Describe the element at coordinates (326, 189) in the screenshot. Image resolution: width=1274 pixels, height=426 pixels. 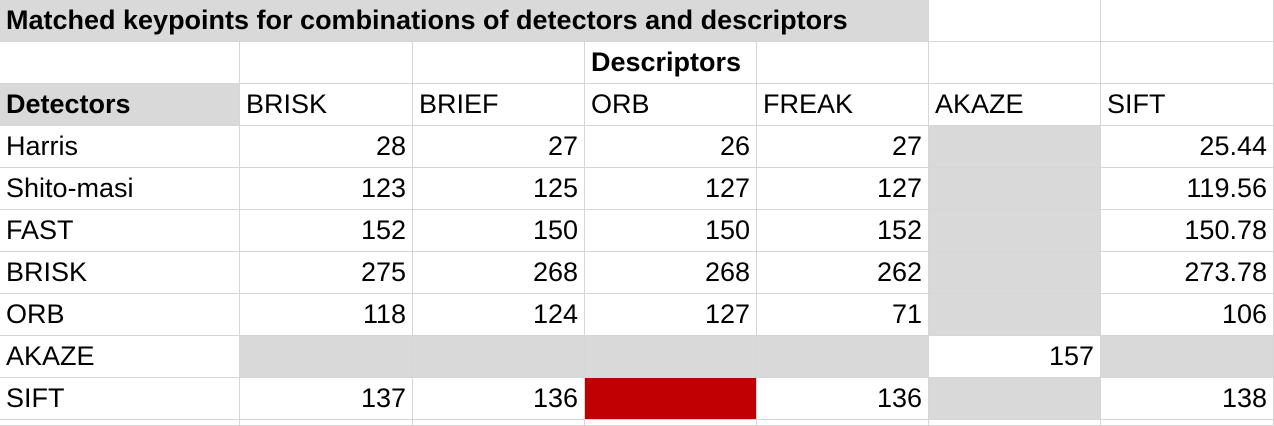
I see `value-cell: 123` at that location.